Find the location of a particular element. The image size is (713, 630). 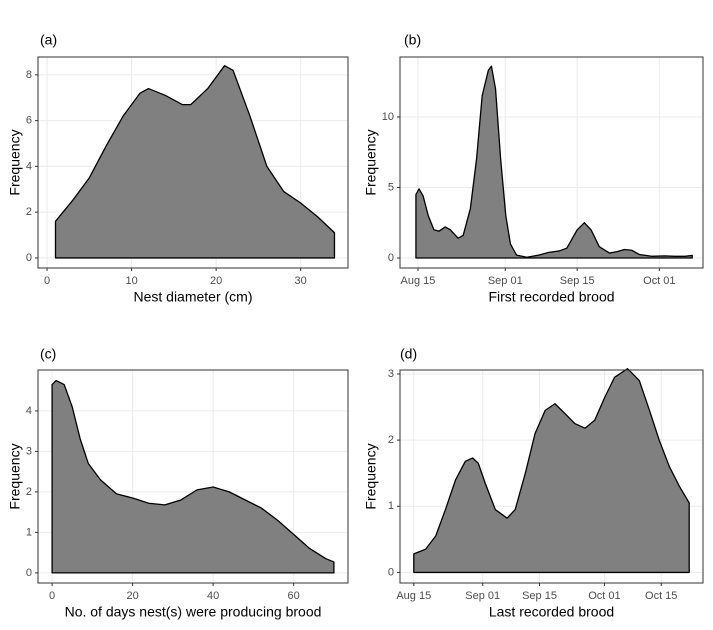

x-axis-title: Nest diameter (cm) is located at coordinates (192, 297).